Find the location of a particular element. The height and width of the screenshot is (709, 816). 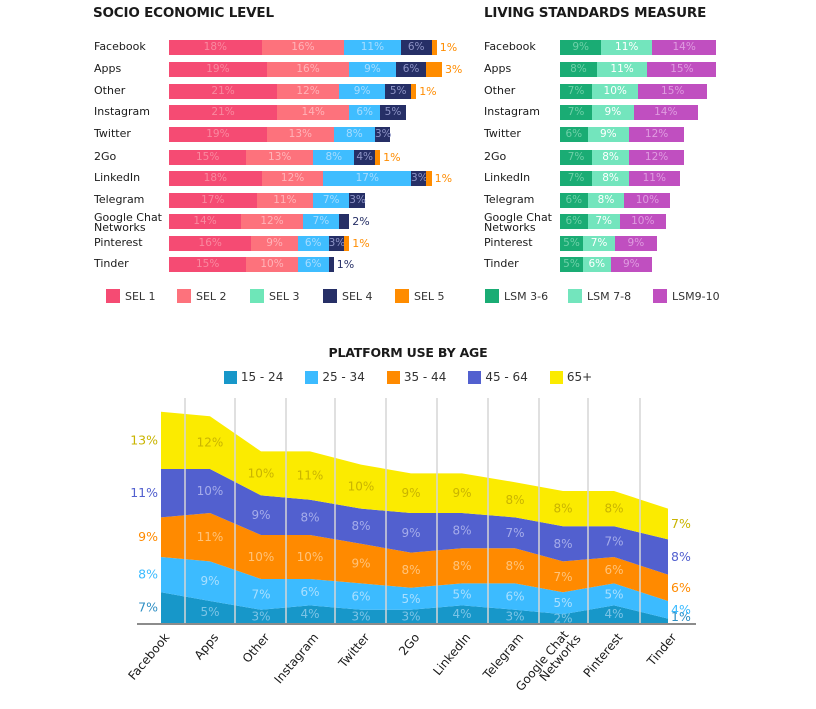

bar-segment: 21% is located at coordinates (223, 91).